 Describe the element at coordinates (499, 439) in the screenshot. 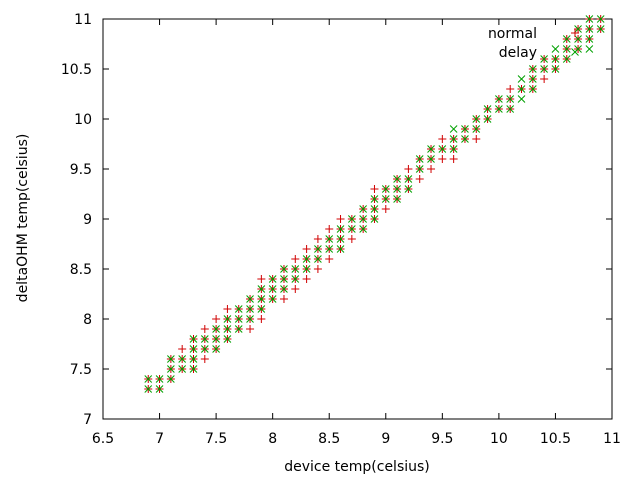

I see `x-tick-label: 10` at that location.